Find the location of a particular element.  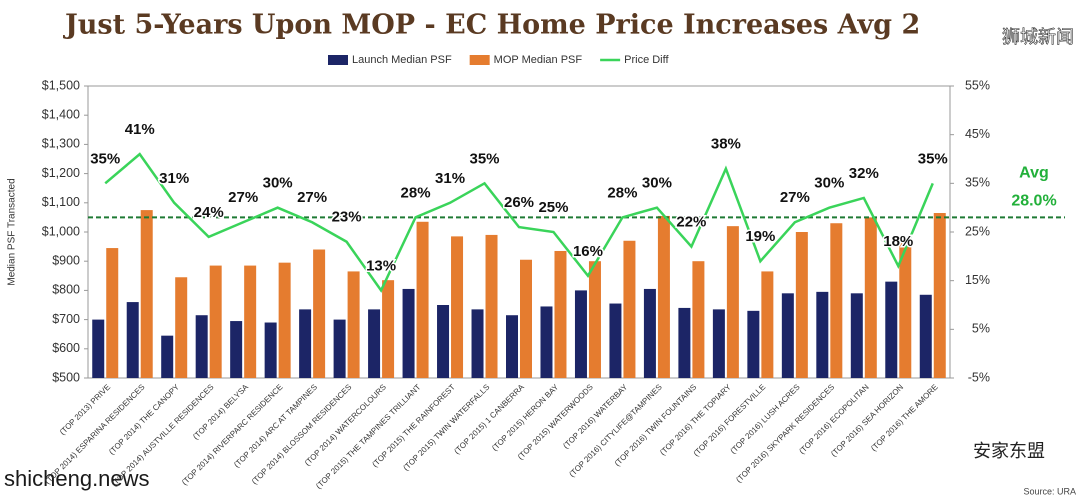

y2-tick-label: 15% is located at coordinates (977, 280).